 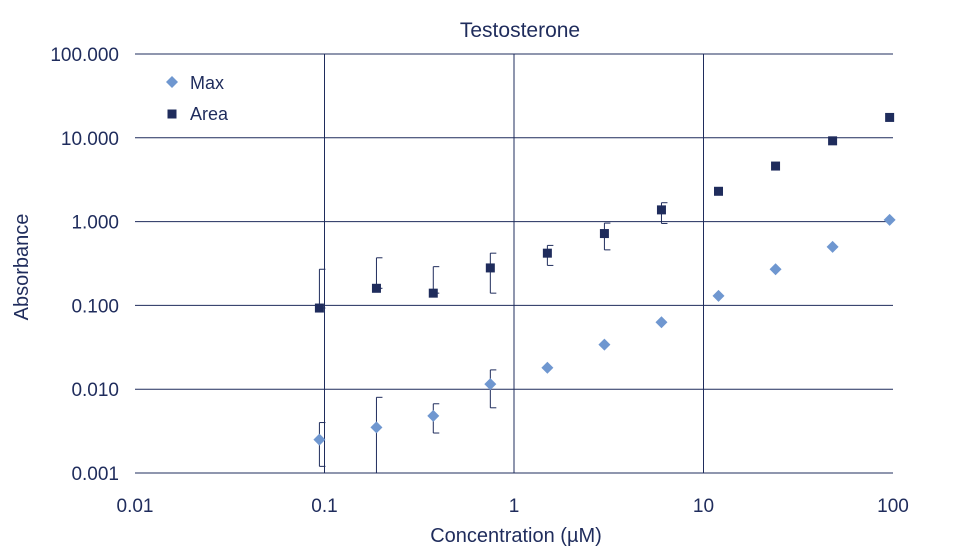 I want to click on legend-label-max: Max, so click(x=207, y=83).